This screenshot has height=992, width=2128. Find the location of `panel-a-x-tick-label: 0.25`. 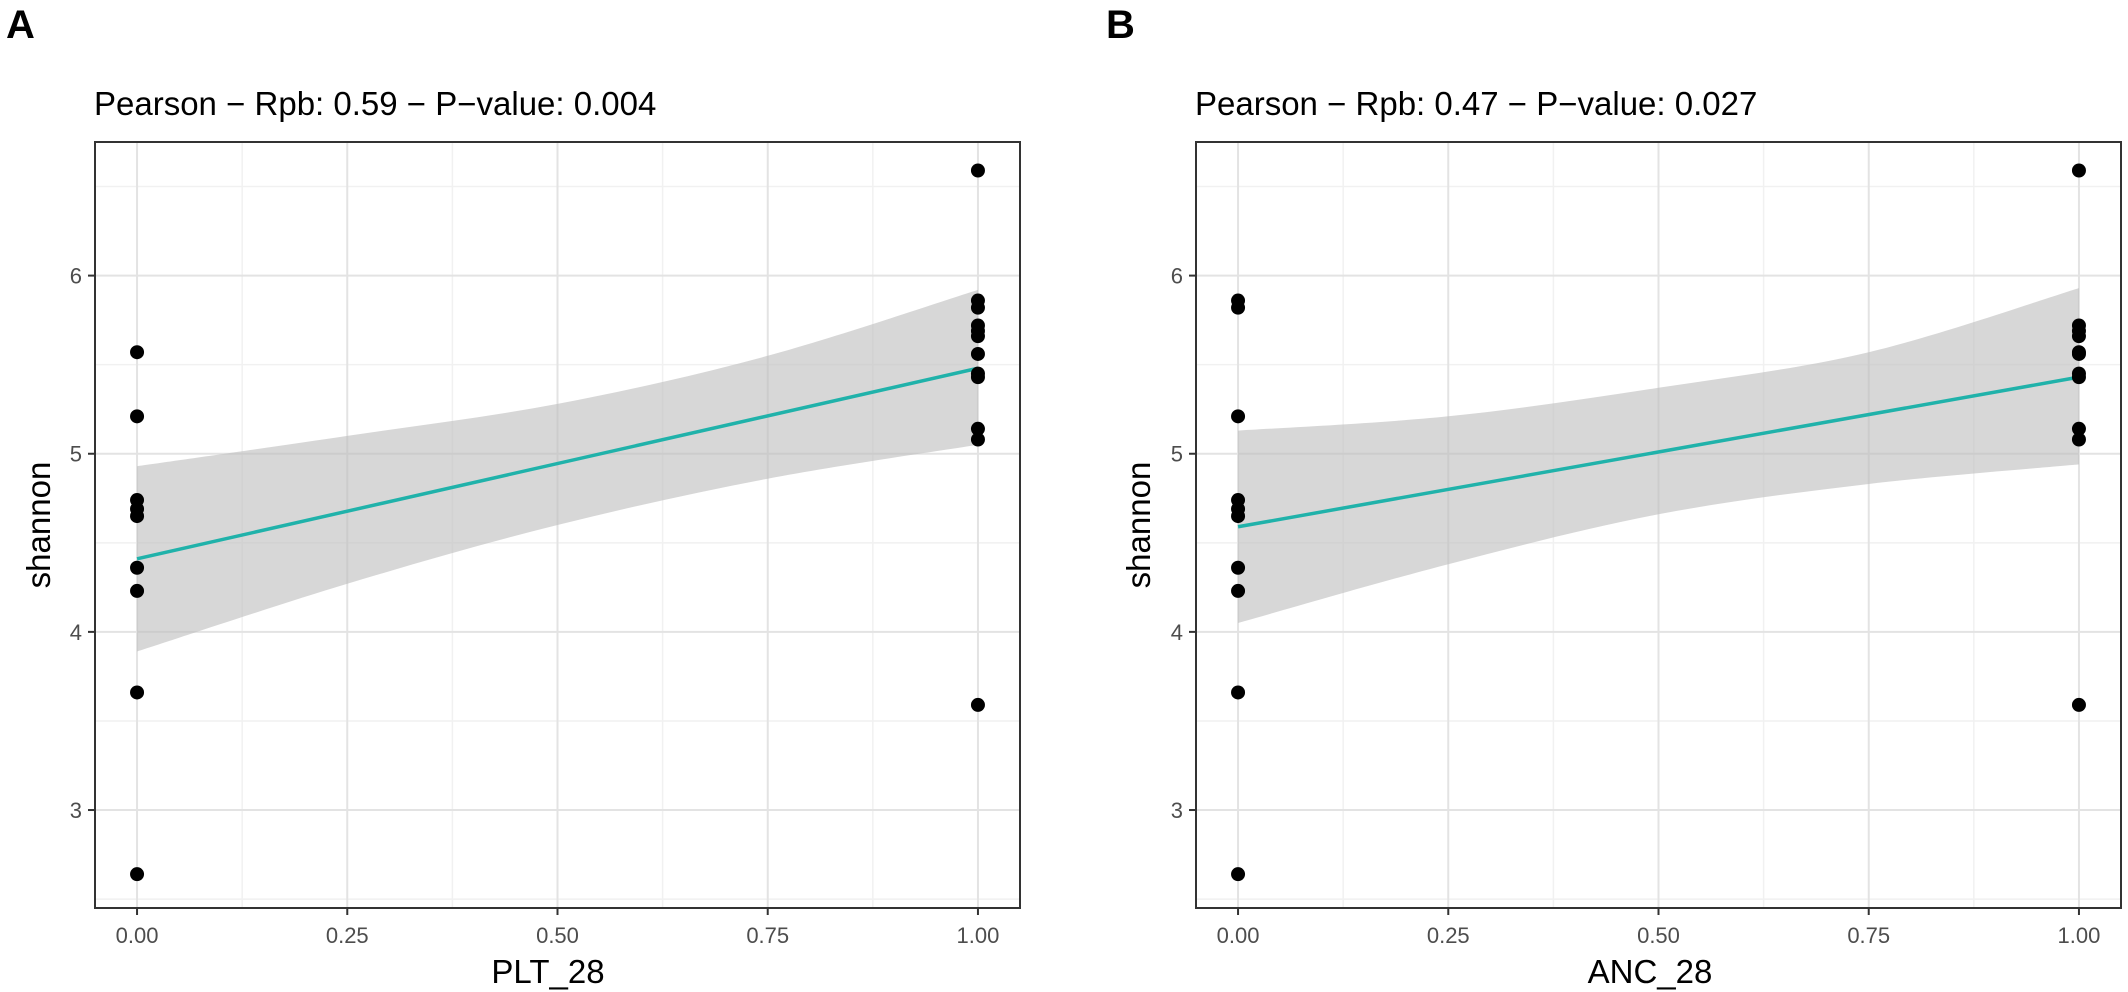

panel-a-x-tick-label: 0.25 is located at coordinates (347, 935).